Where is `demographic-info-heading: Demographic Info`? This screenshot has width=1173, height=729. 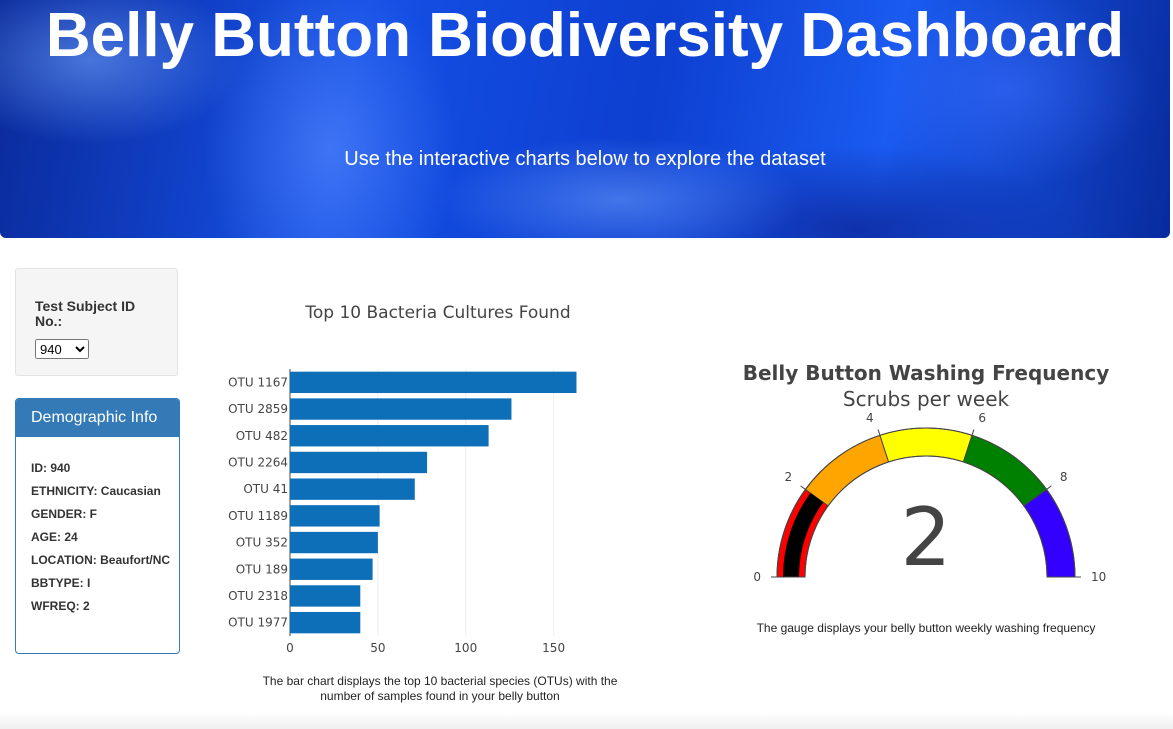 demographic-info-heading: Demographic Info is located at coordinates (97, 418).